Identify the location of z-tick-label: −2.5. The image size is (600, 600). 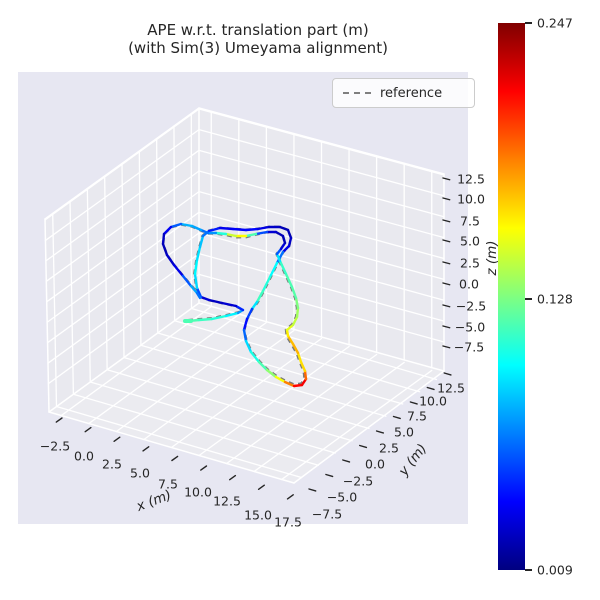
(471, 306).